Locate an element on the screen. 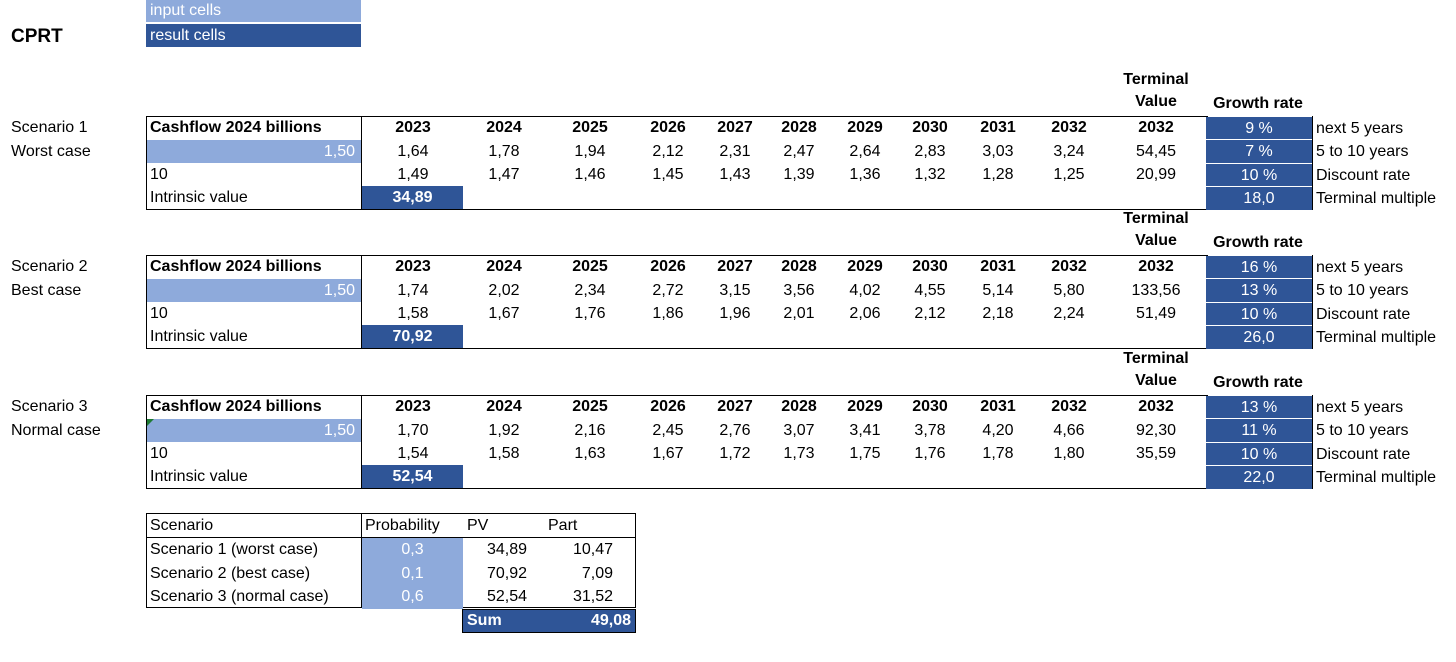 This screenshot has height=662, width=1456. future-cashflow-cell: 3,15 is located at coordinates (735, 290).